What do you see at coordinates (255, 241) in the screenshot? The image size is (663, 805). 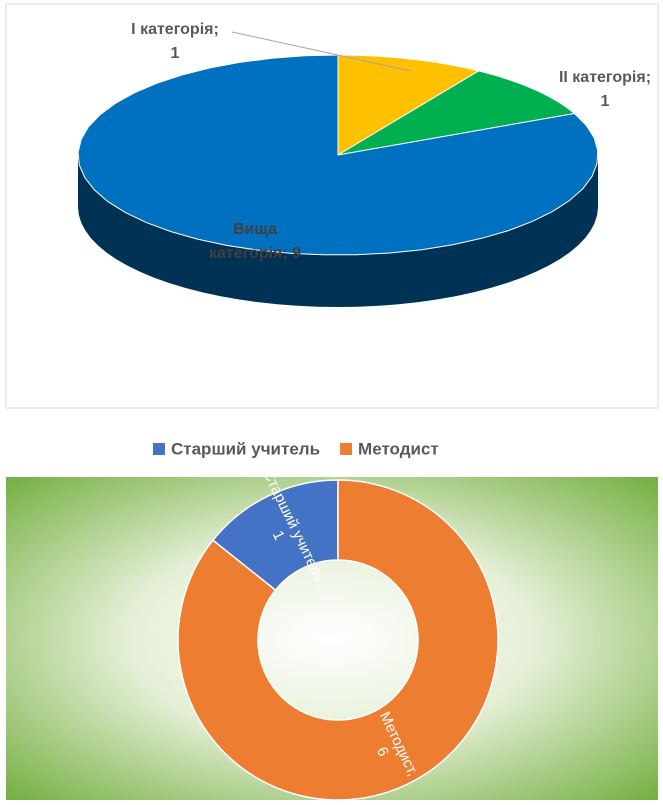 I see `data-label: Вища категорія; 9` at bounding box center [255, 241].